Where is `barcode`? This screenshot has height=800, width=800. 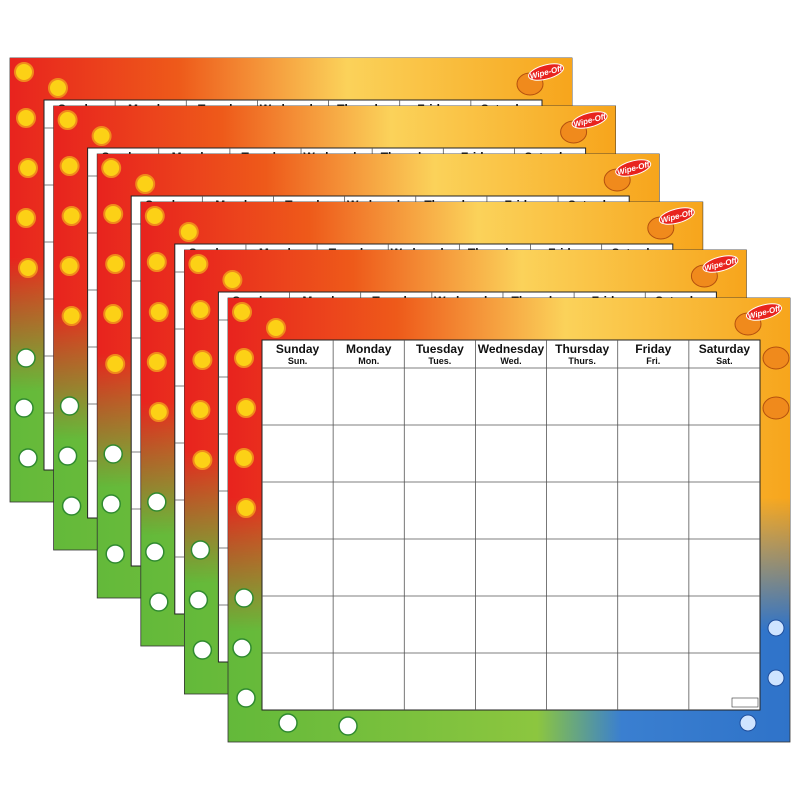 barcode is located at coordinates (745, 702).